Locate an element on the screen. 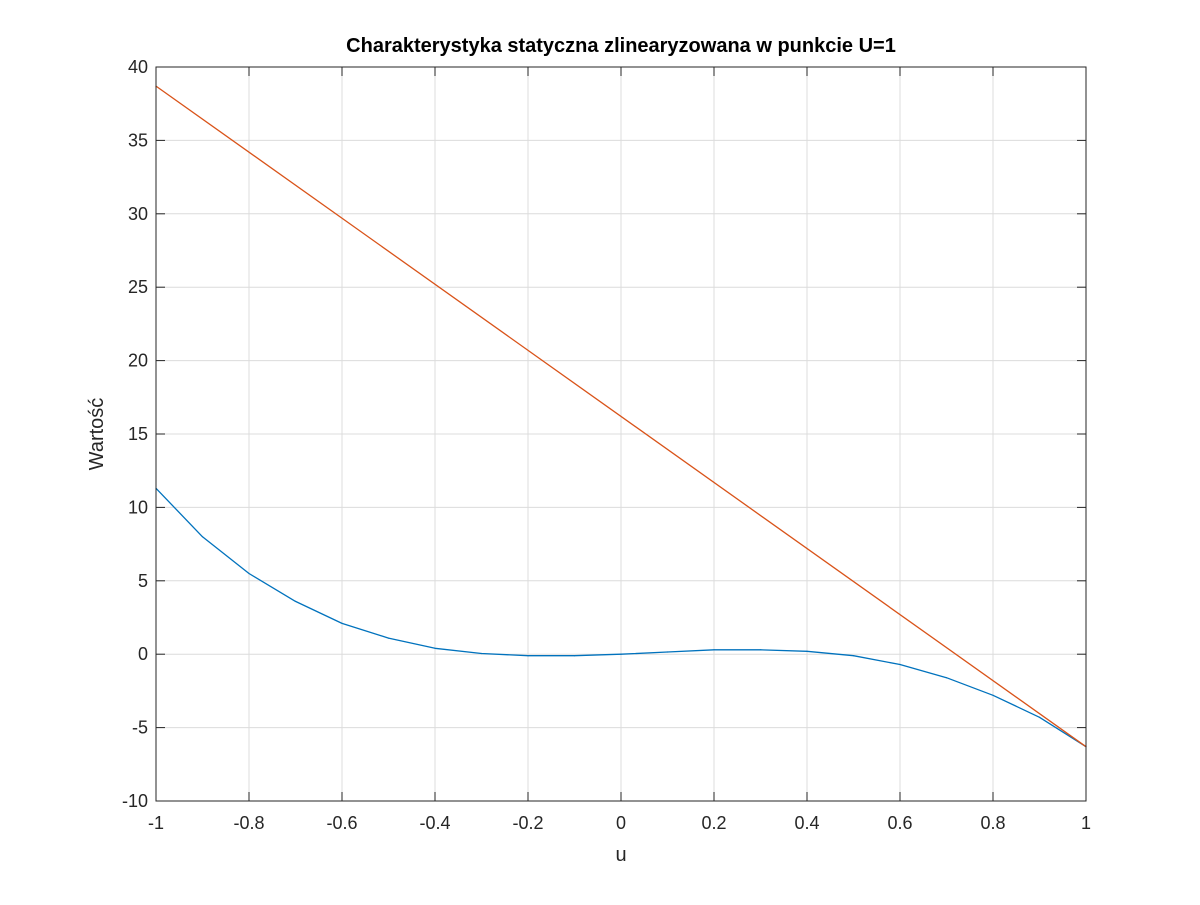 The height and width of the screenshot is (905, 1200). y-tick-label: 15 is located at coordinates (138, 434).